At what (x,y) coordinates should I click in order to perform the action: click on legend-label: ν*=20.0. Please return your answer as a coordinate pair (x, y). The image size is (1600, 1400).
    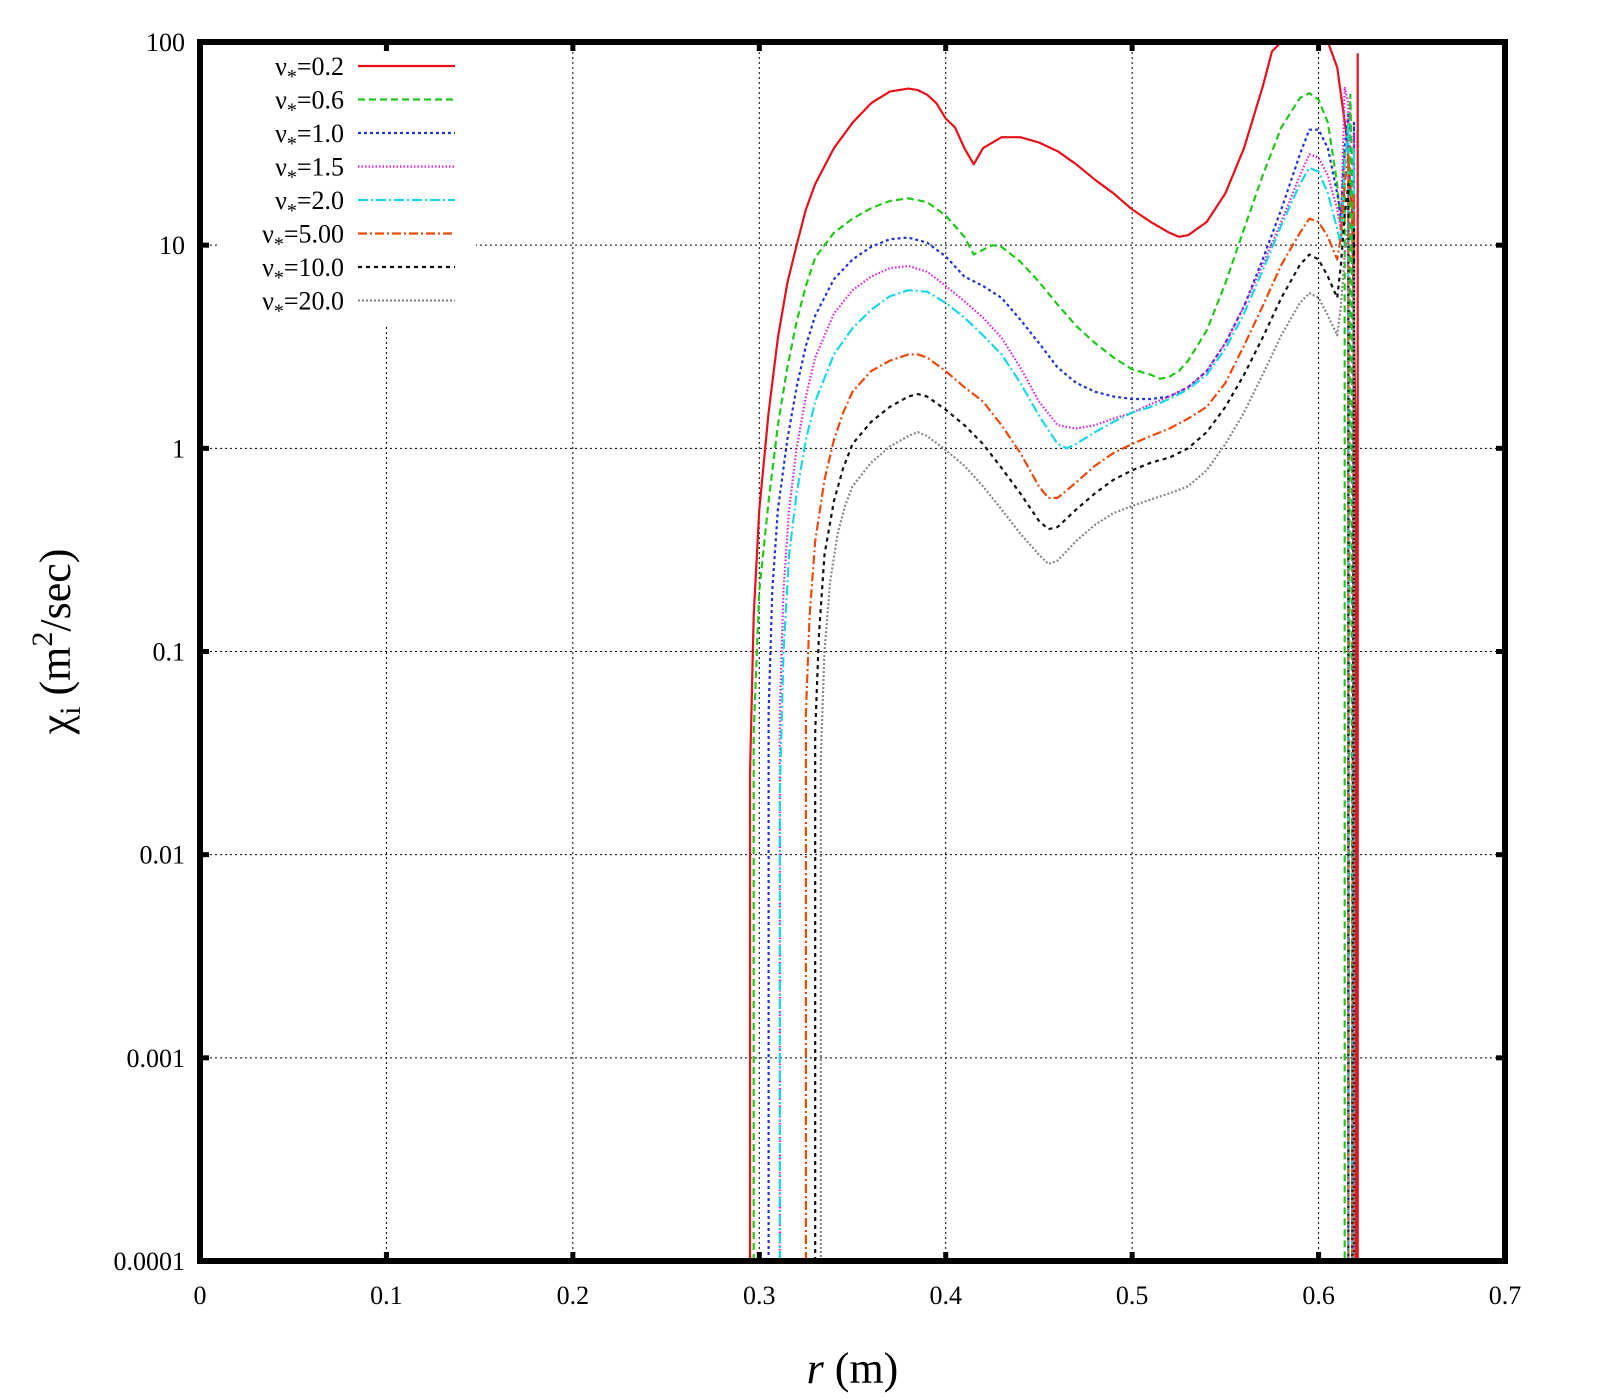
    Looking at the image, I should click on (303, 305).